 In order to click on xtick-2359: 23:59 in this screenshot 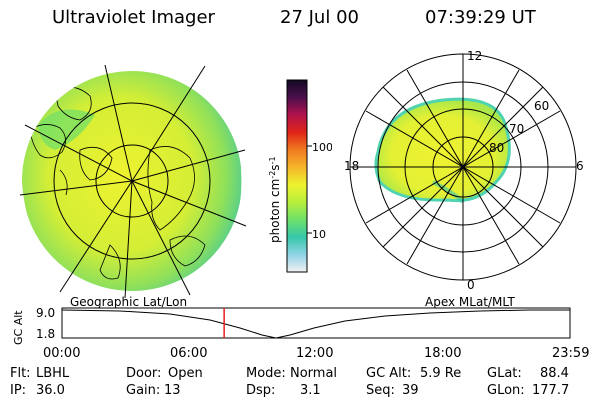, I will do `click(571, 353)`.